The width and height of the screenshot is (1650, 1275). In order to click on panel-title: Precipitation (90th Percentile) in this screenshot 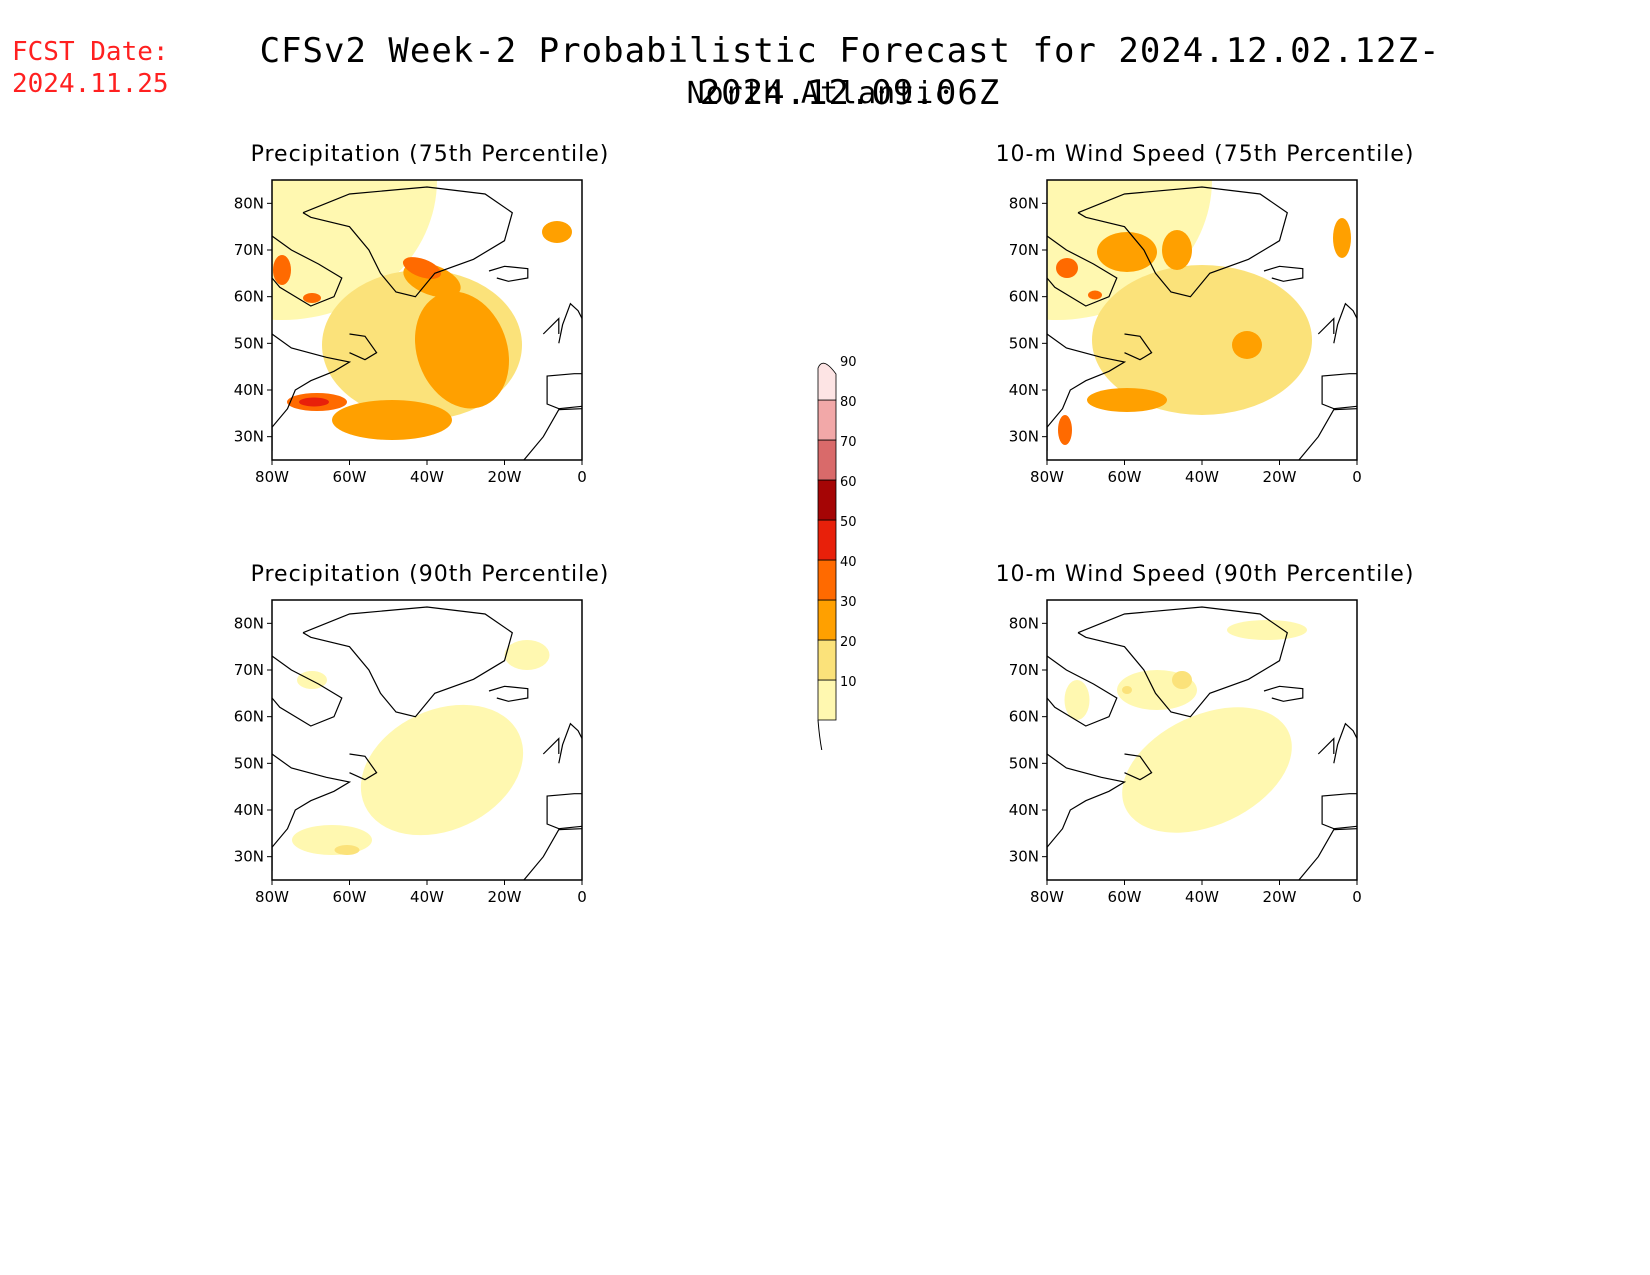, I will do `click(430, 574)`.